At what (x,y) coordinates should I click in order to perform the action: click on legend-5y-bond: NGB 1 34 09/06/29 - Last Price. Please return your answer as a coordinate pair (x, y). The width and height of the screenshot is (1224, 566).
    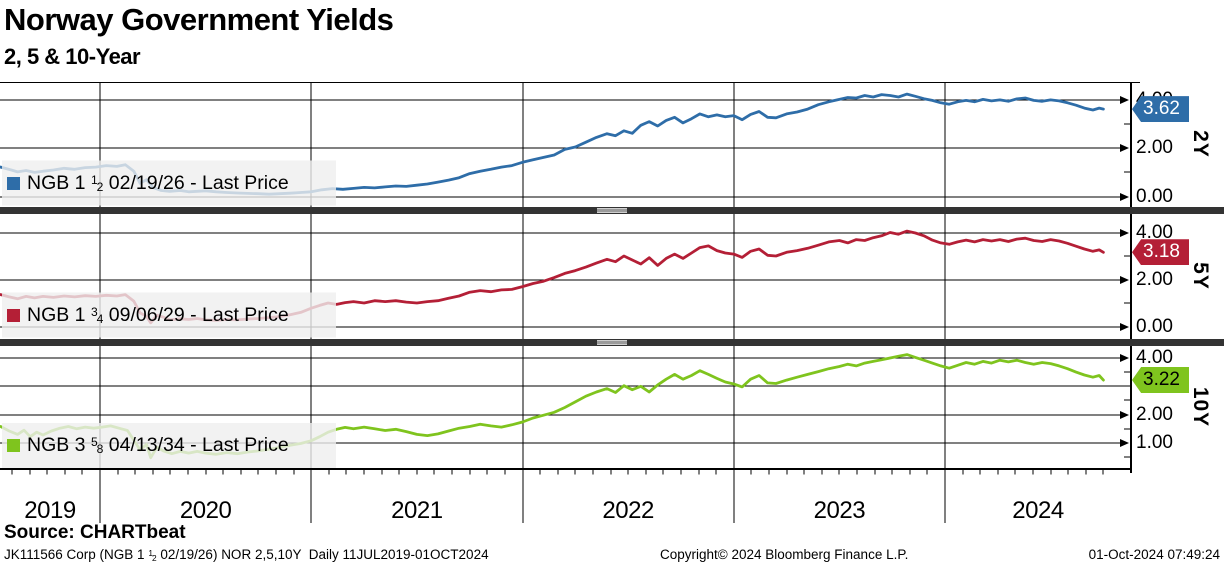
    Looking at the image, I should click on (148, 315).